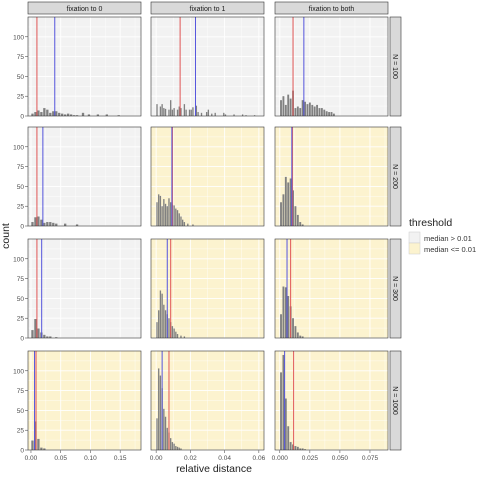  I want to click on legend-key-below, so click(414, 248).